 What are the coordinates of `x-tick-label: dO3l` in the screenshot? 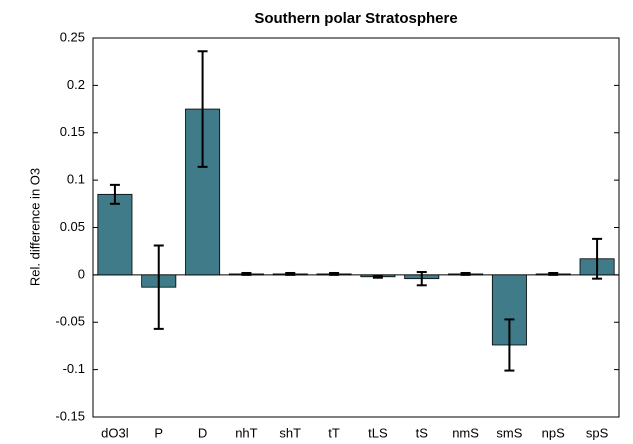 It's located at (115, 432).